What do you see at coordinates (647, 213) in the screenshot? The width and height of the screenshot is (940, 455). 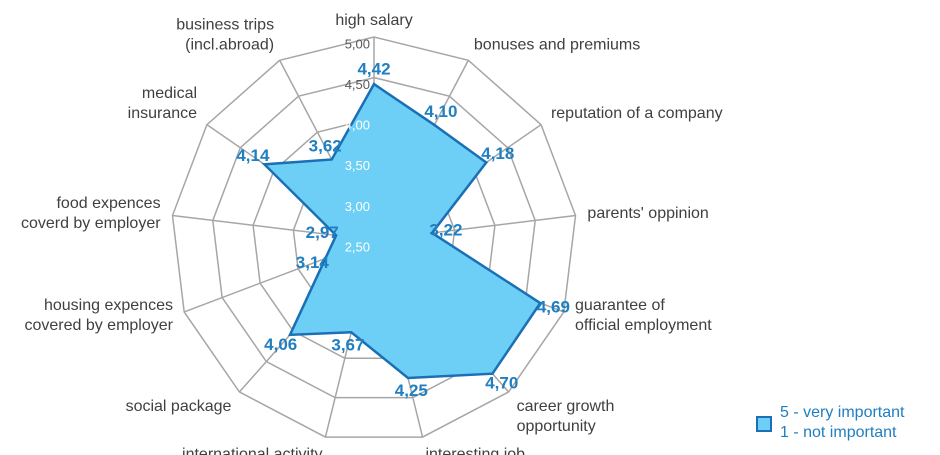 I see `category-label: parents' oppinion` at bounding box center [647, 213].